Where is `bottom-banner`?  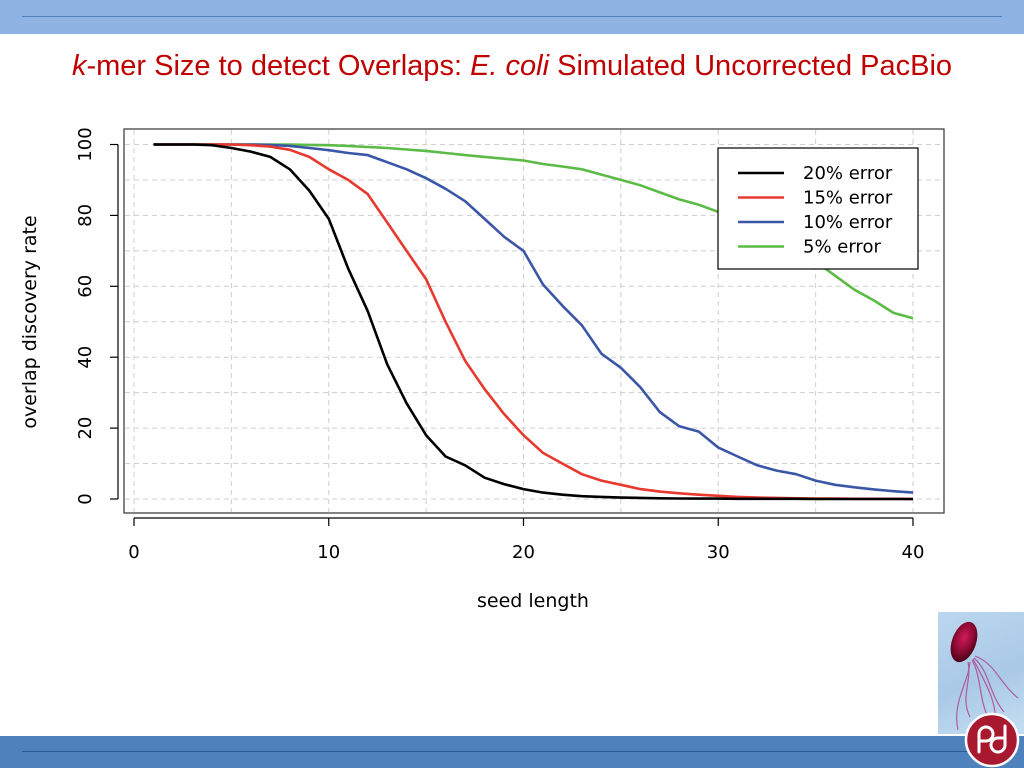 bottom-banner is located at coordinates (512, 752).